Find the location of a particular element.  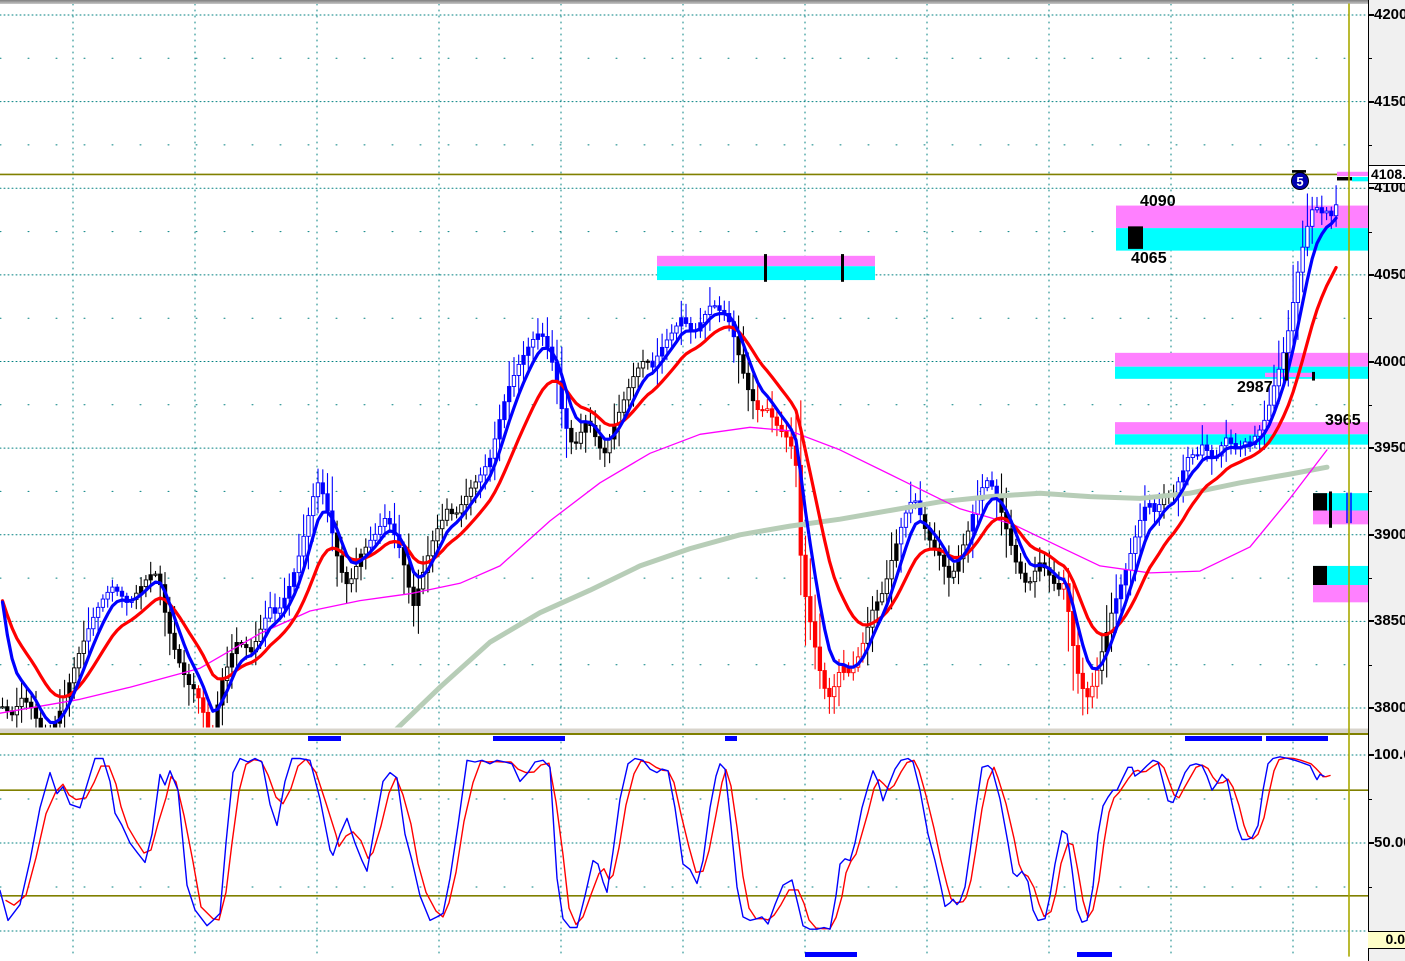

zone-label: 2987 is located at coordinates (1255, 387).